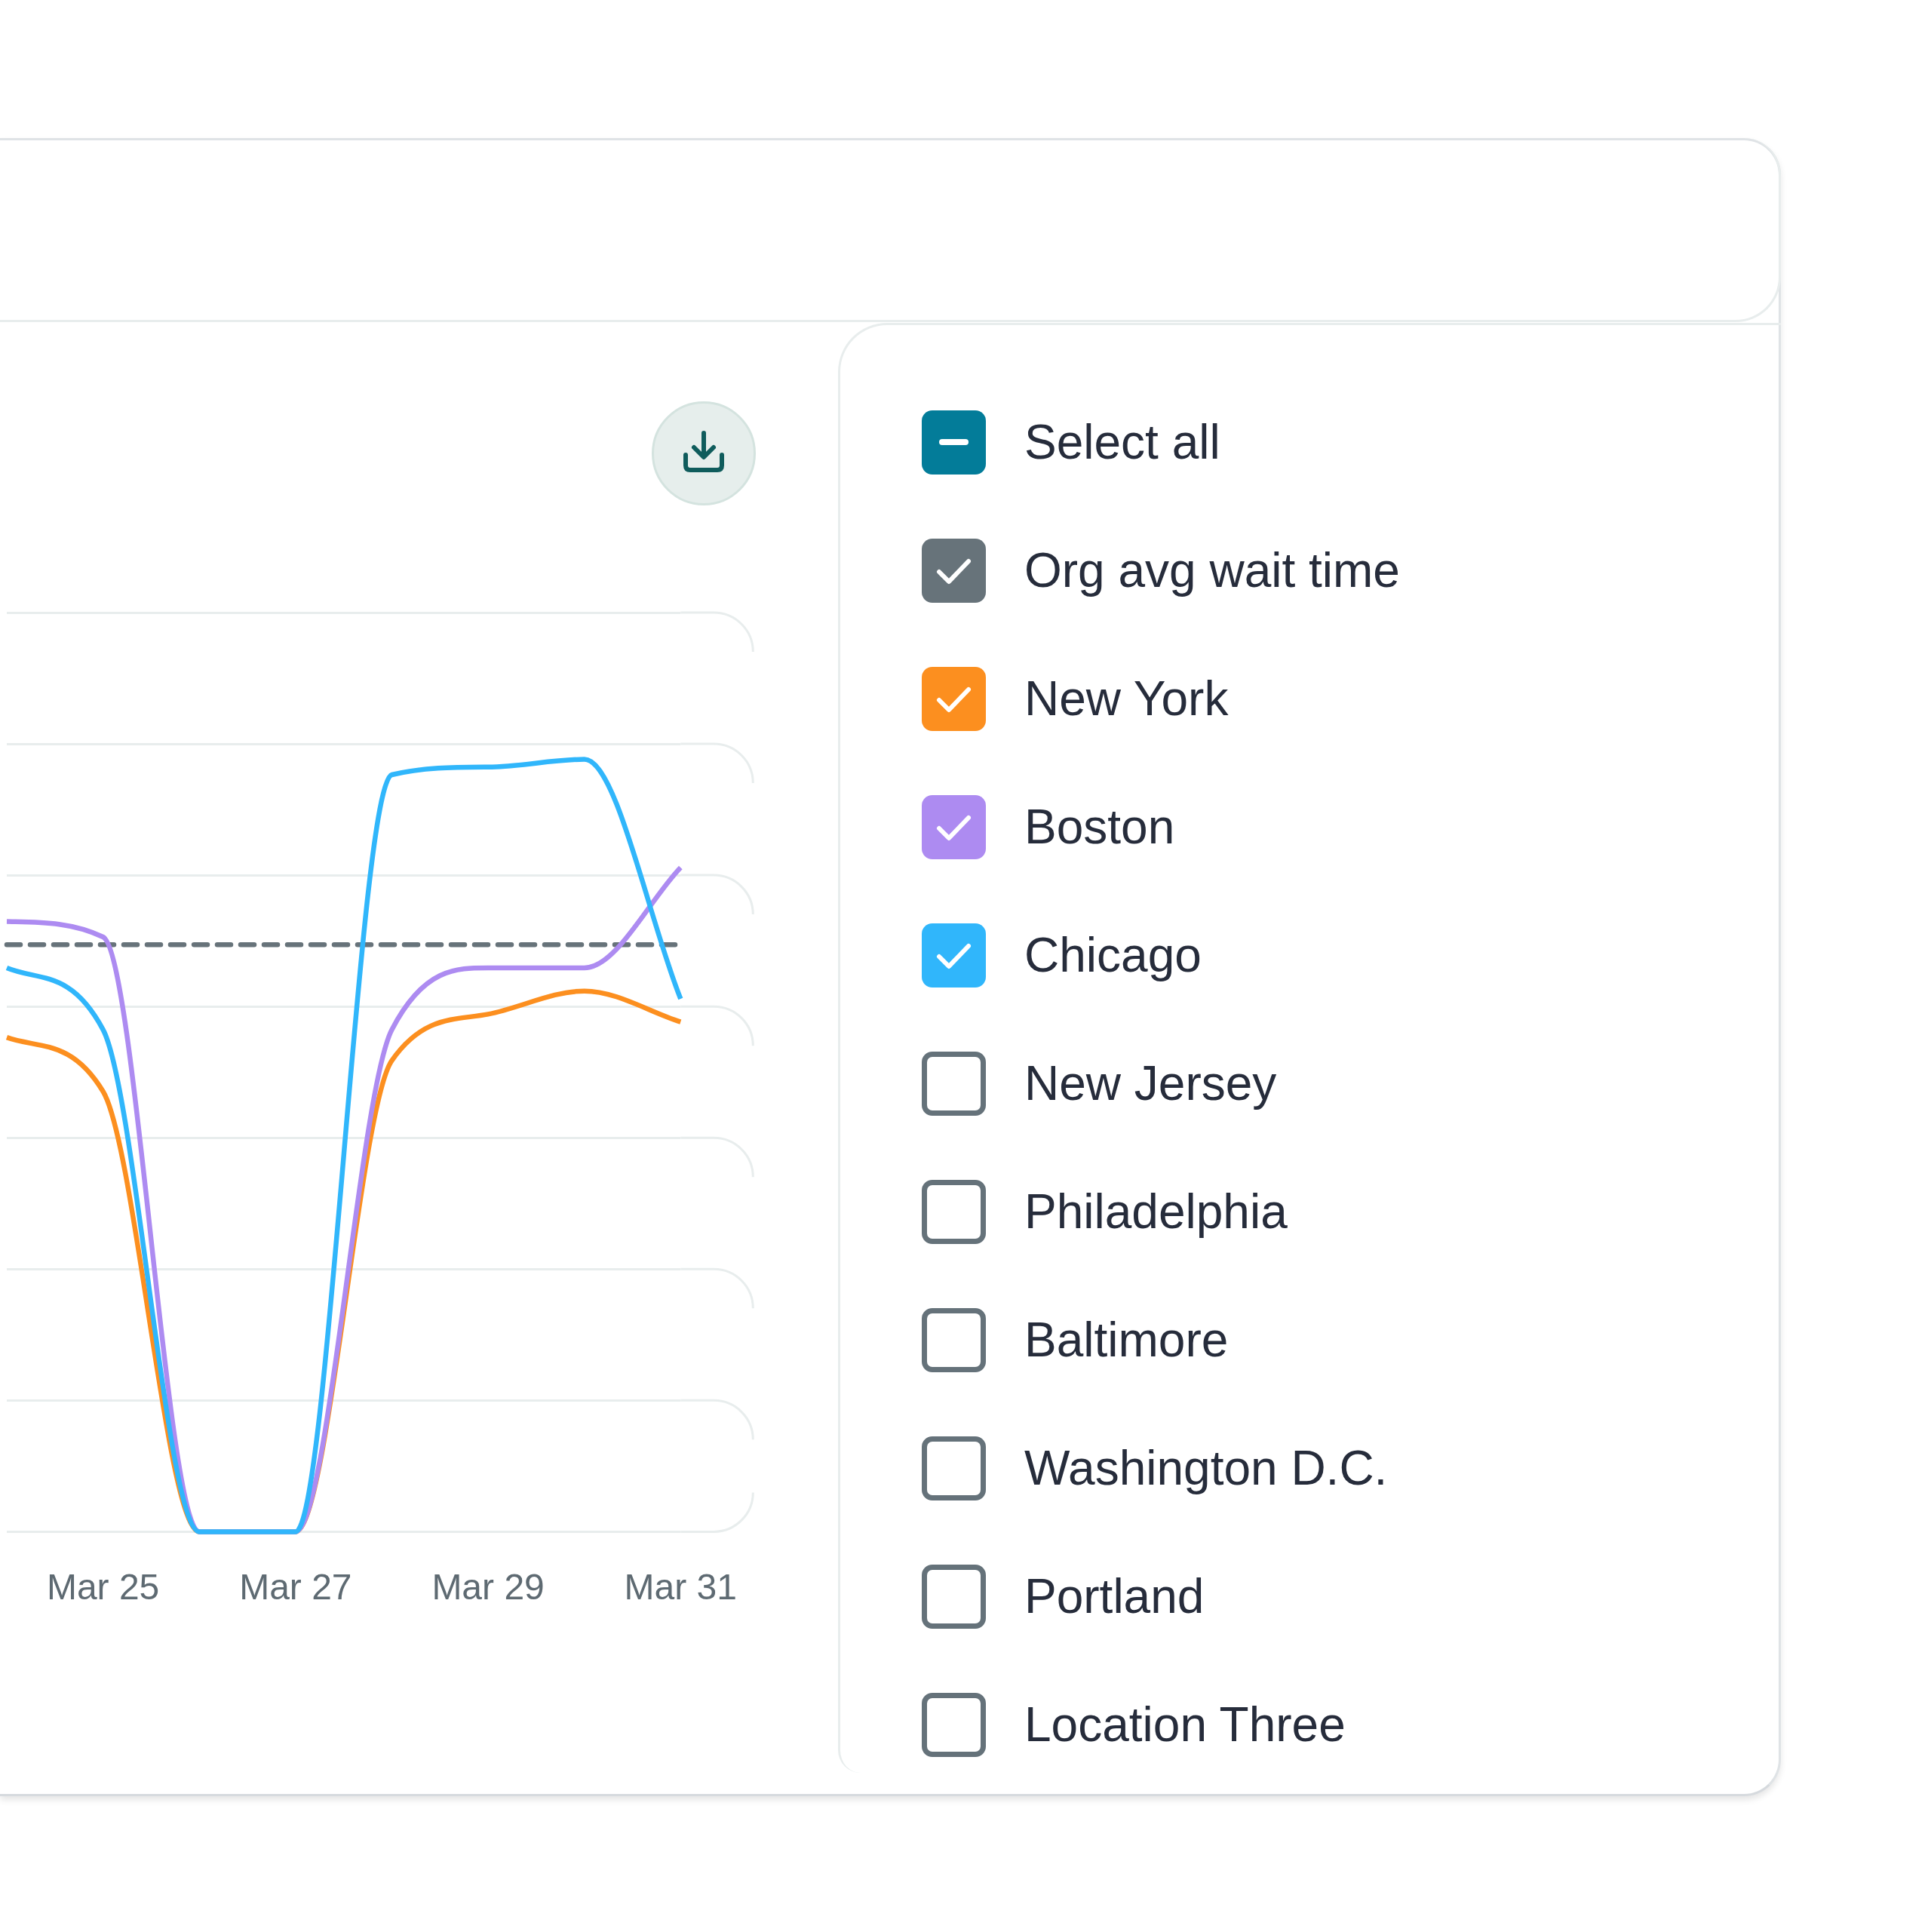  Describe the element at coordinates (1150, 1083) in the screenshot. I see `legend-label: New Jersey` at that location.